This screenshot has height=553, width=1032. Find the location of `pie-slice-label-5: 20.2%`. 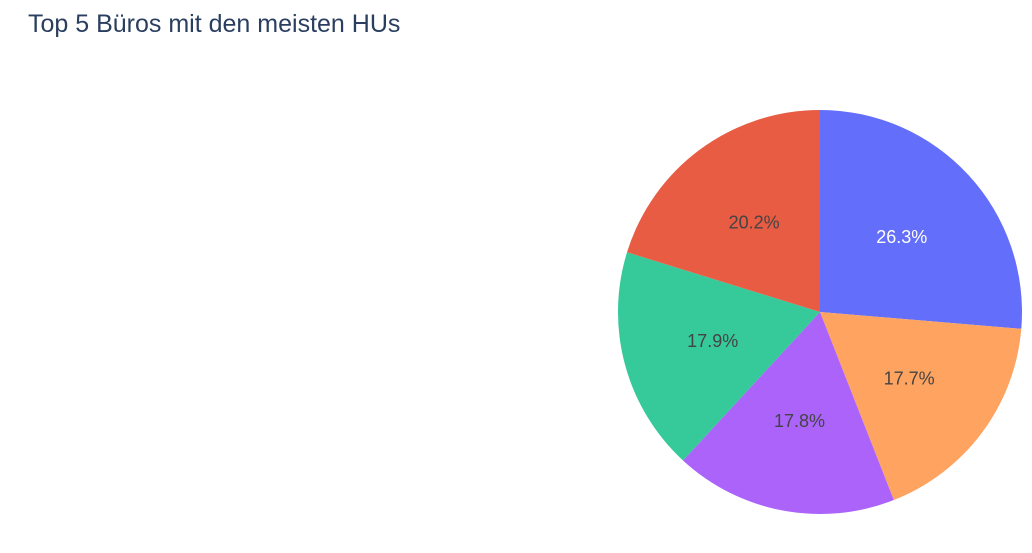

pie-slice-label-5: 20.2% is located at coordinates (754, 223).